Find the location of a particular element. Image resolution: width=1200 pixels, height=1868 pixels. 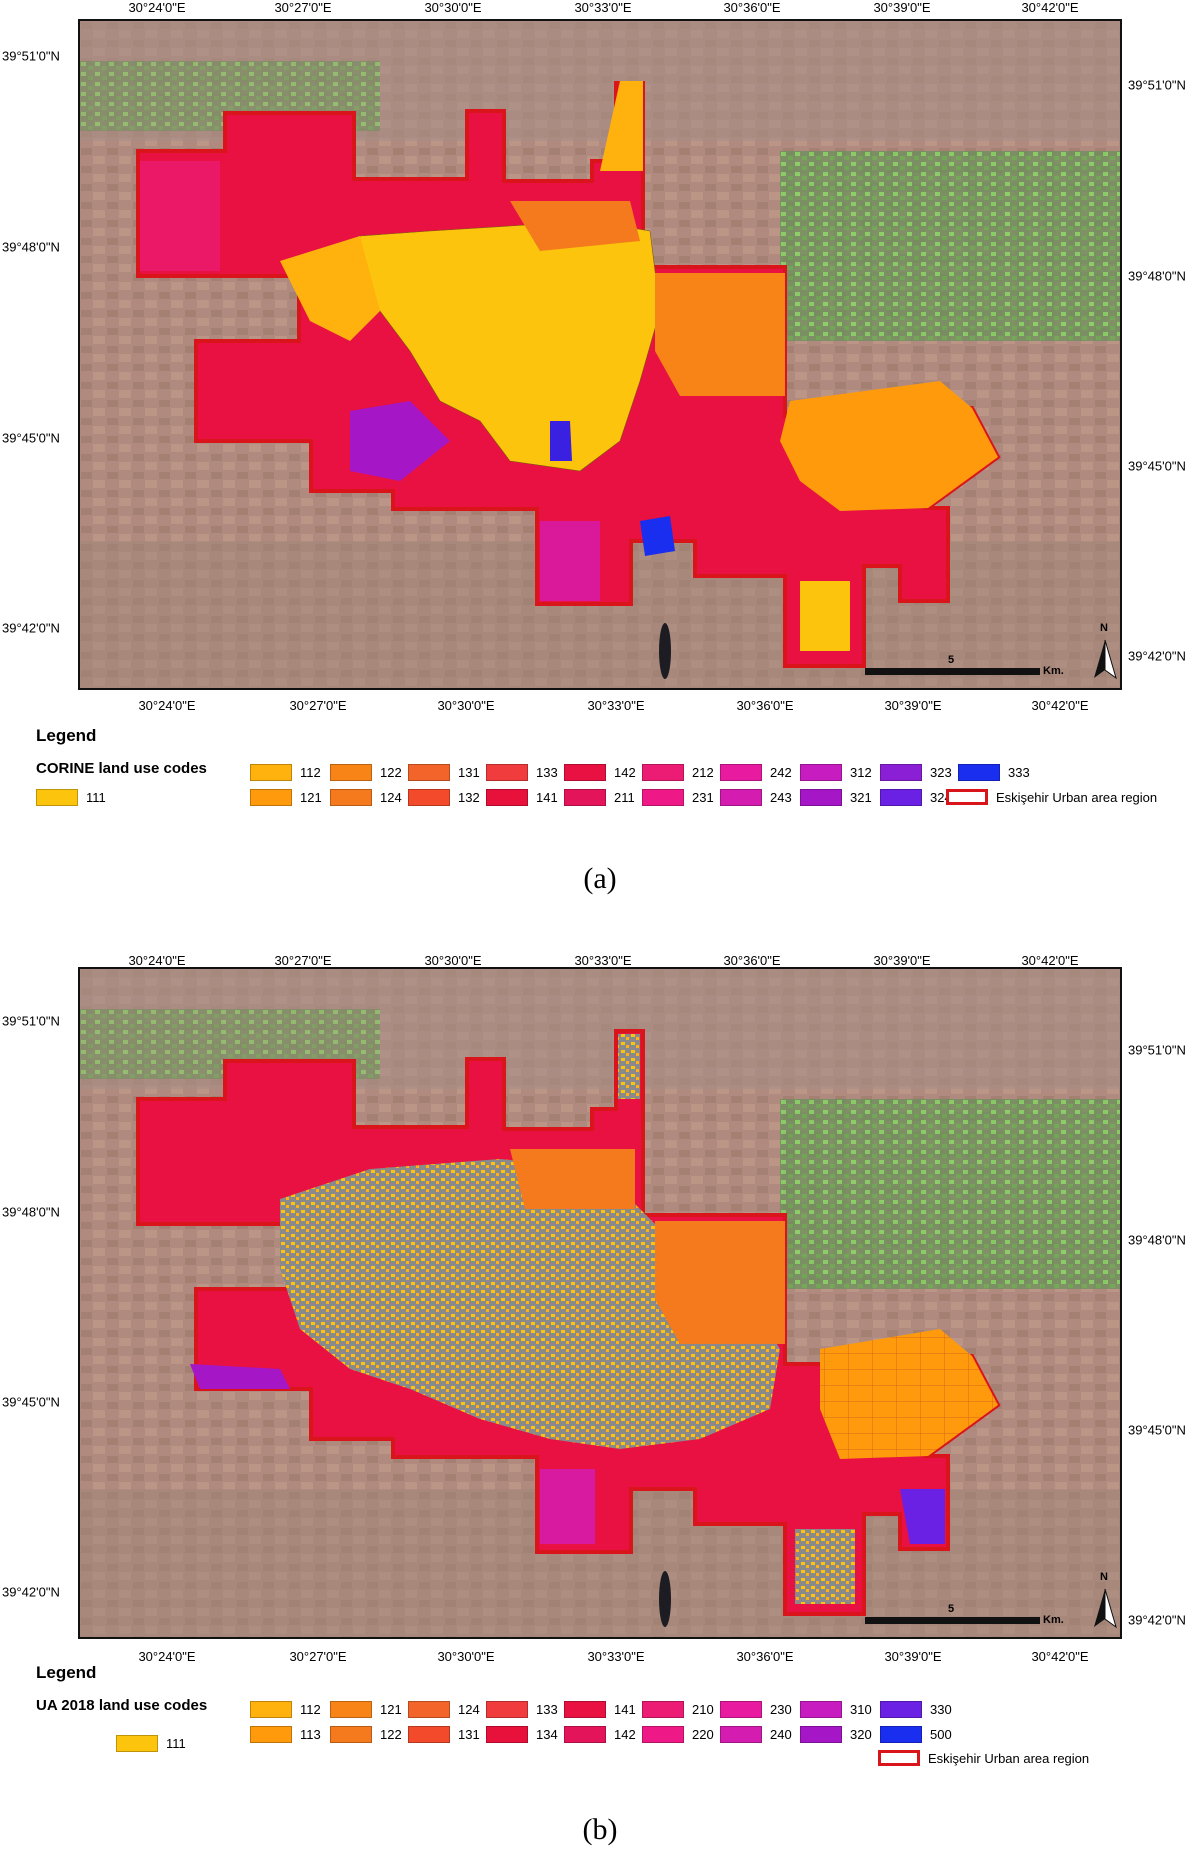

legend-label: 211 is located at coordinates (624, 797).